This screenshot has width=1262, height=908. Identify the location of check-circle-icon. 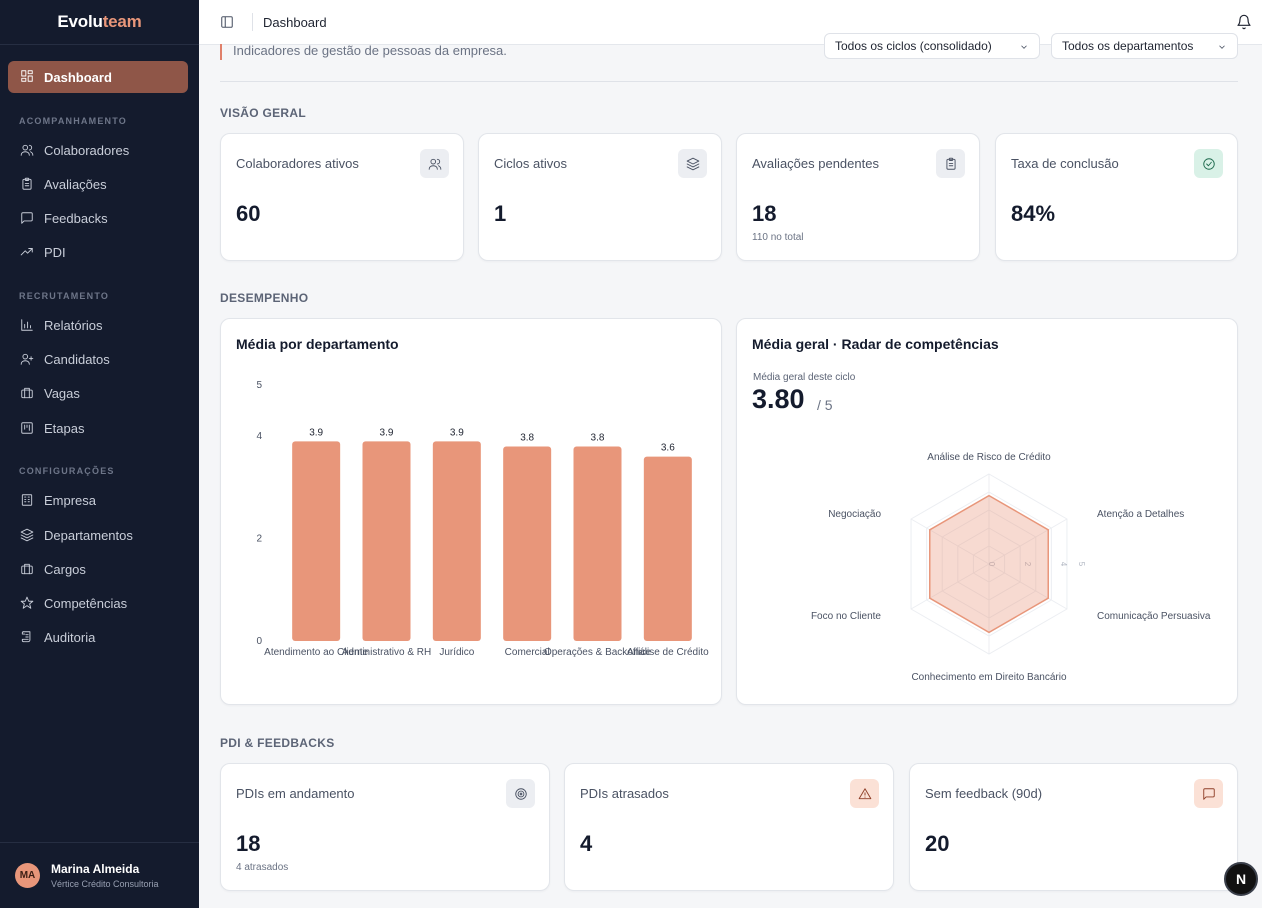
(1208, 163).